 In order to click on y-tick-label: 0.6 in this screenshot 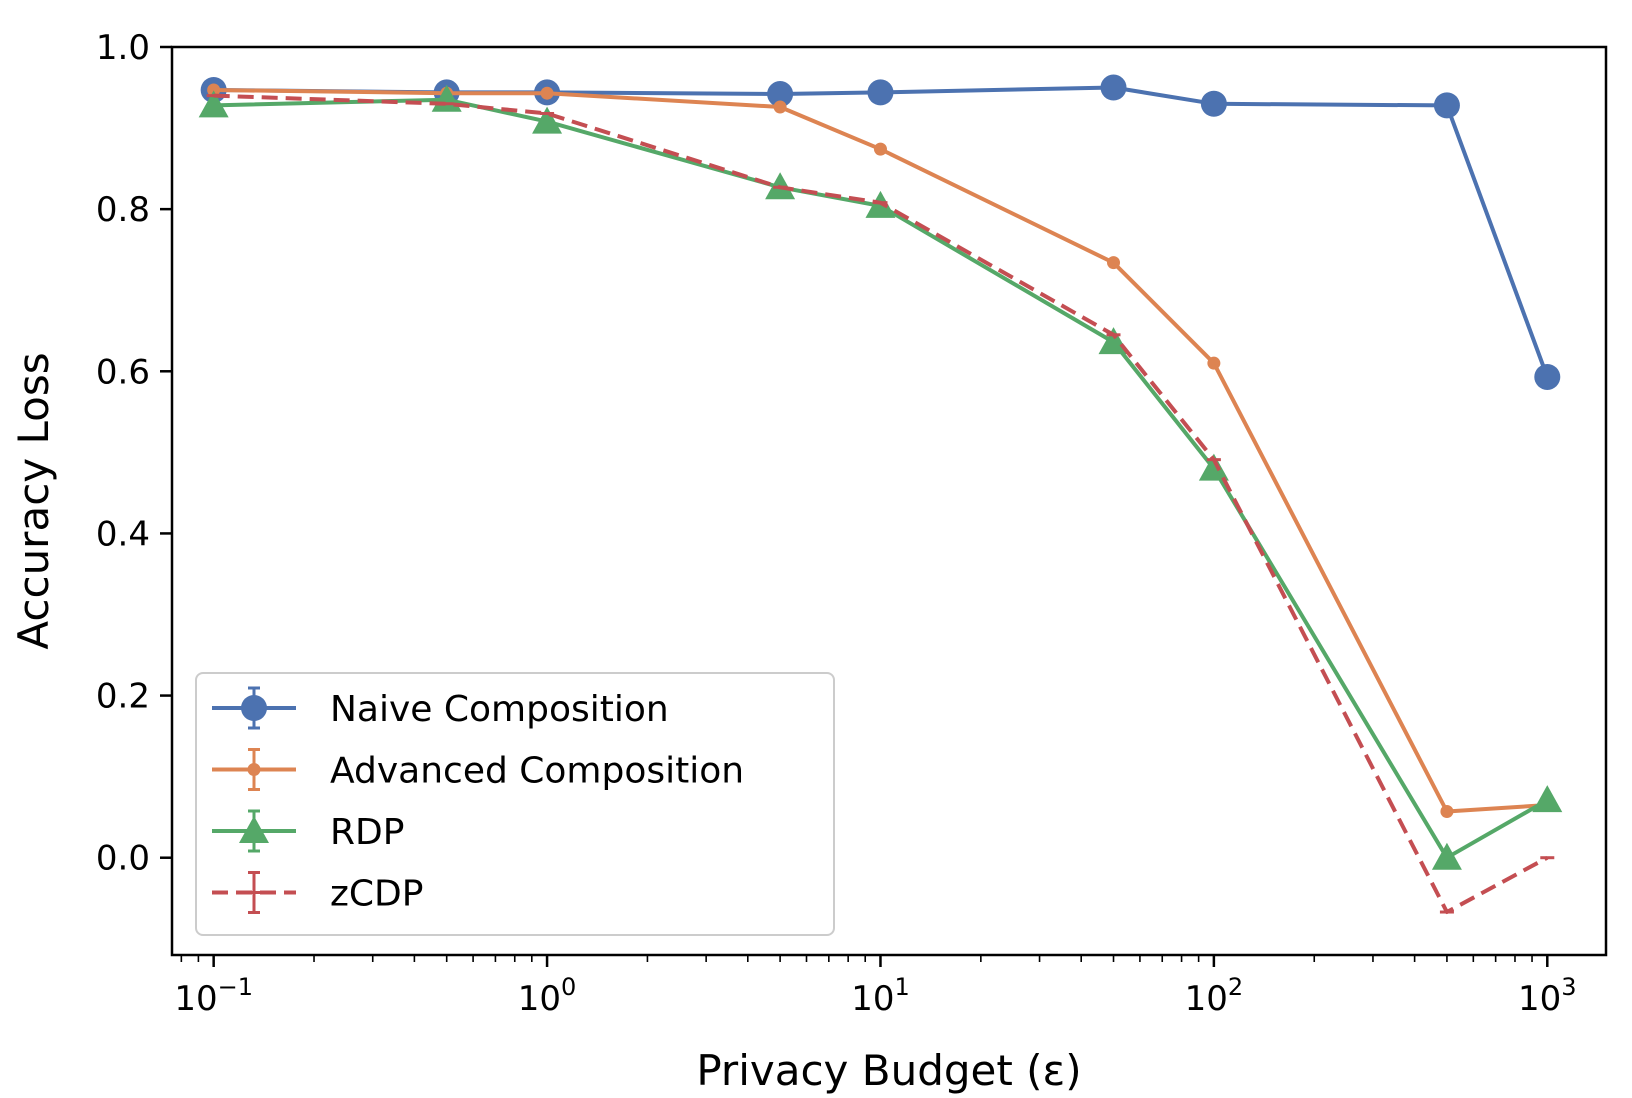, I will do `click(123, 372)`.